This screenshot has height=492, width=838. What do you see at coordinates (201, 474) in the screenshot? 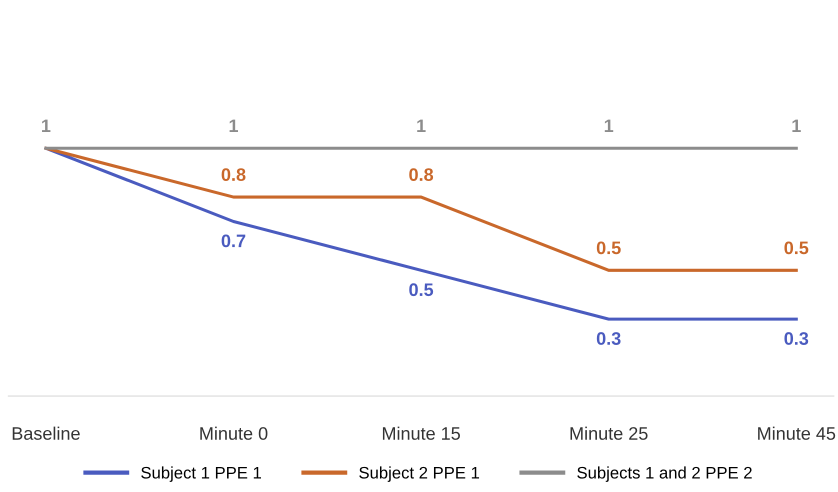
I see `legend-label: Subject 1 PPE 1` at bounding box center [201, 474].